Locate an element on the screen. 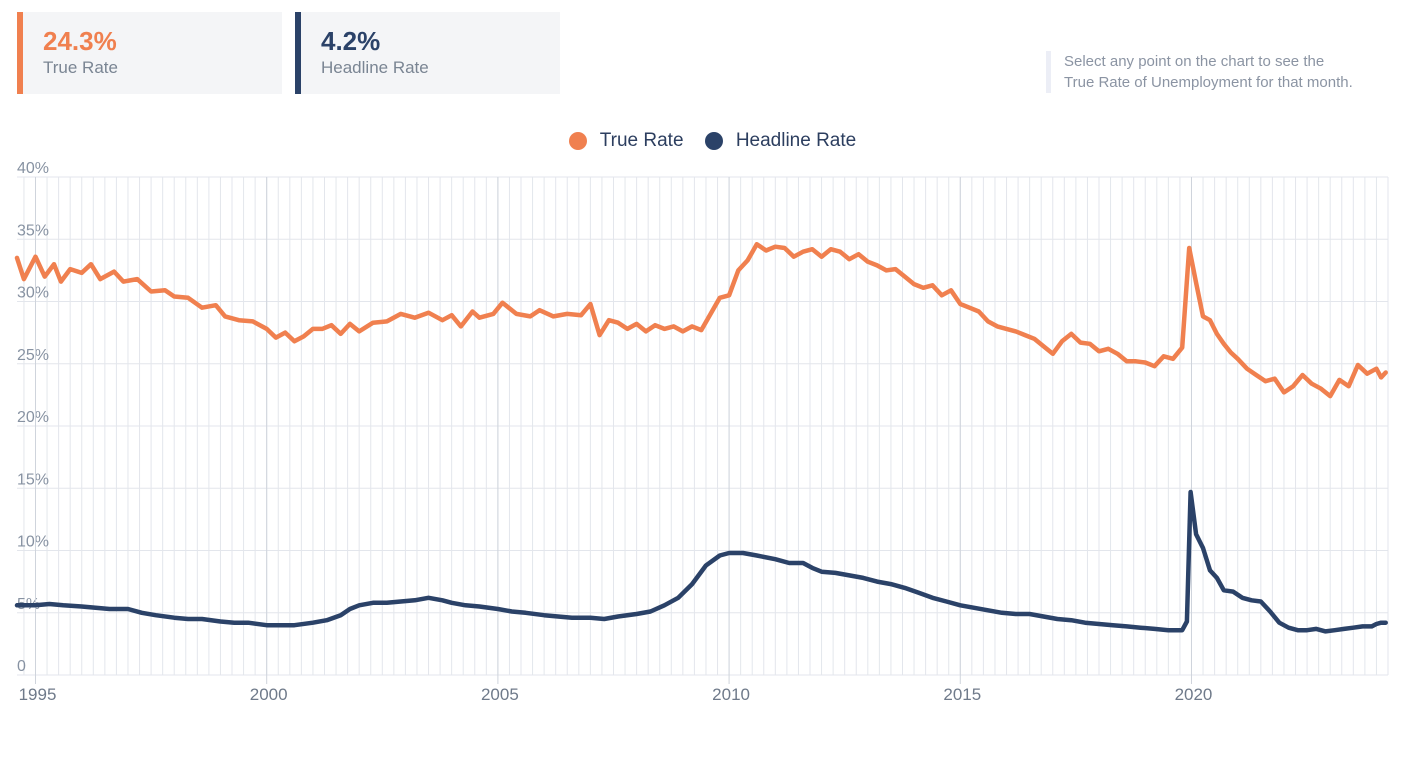 The height and width of the screenshot is (757, 1425). true-rate-value: 24.3% is located at coordinates (80, 41).